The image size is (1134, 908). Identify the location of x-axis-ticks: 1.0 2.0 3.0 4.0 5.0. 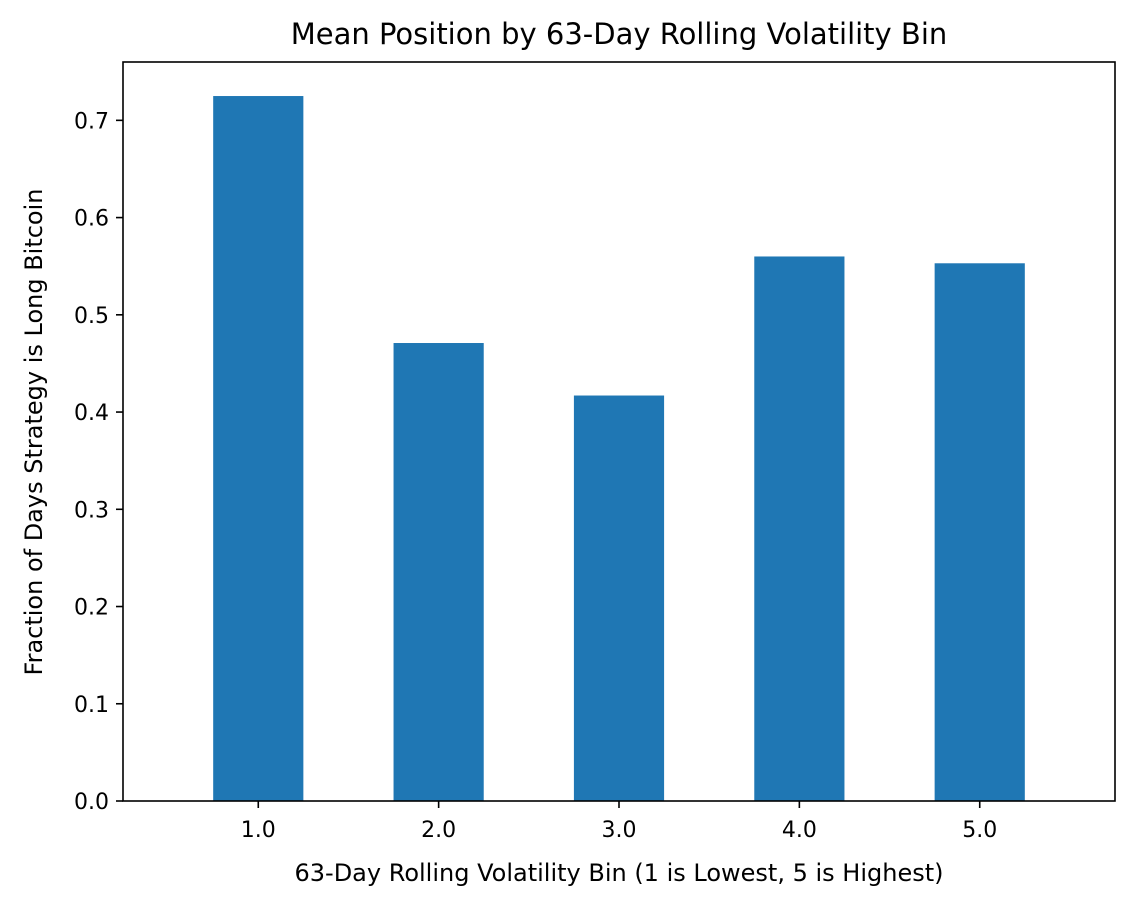
(619, 822).